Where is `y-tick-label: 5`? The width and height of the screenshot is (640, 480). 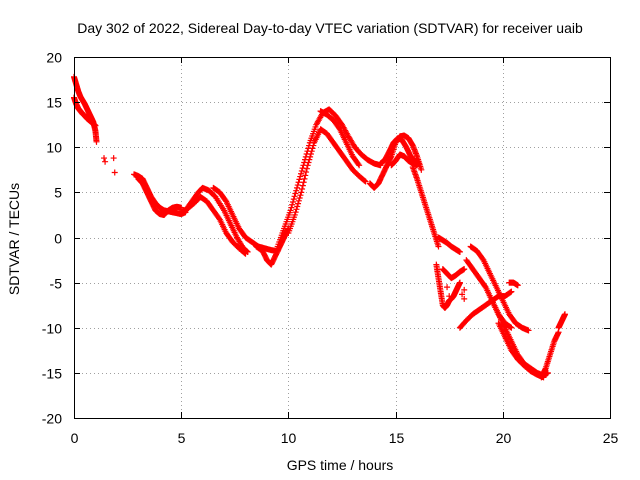 y-tick-label: 5 is located at coordinates (58, 193).